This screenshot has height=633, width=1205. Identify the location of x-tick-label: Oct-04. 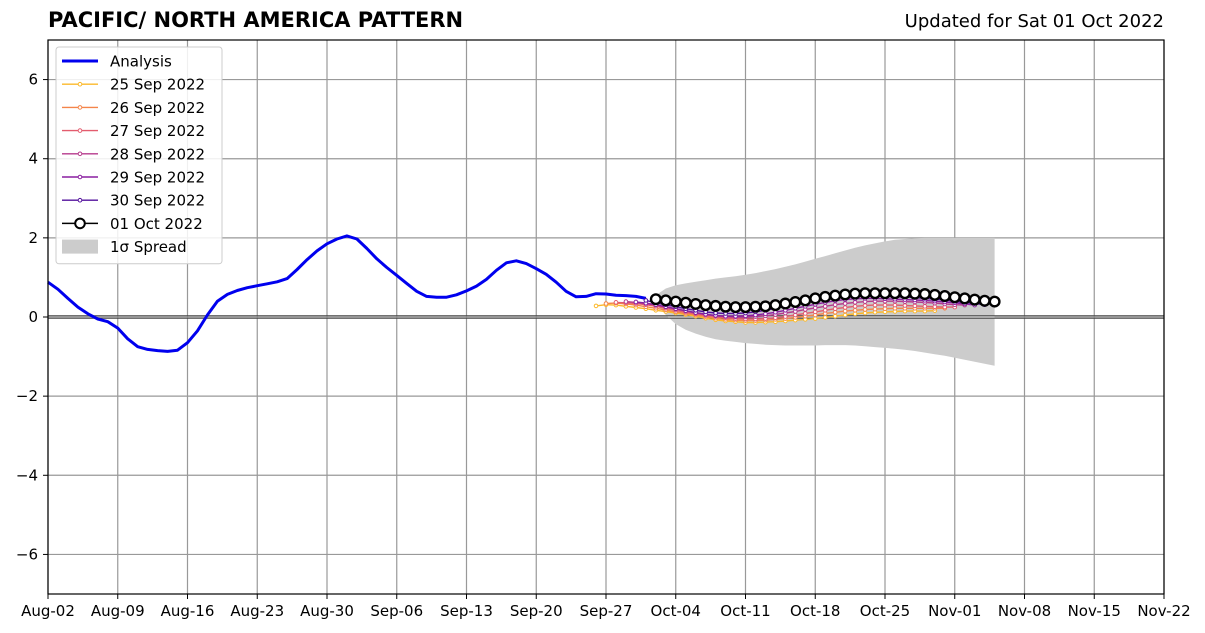
(676, 611).